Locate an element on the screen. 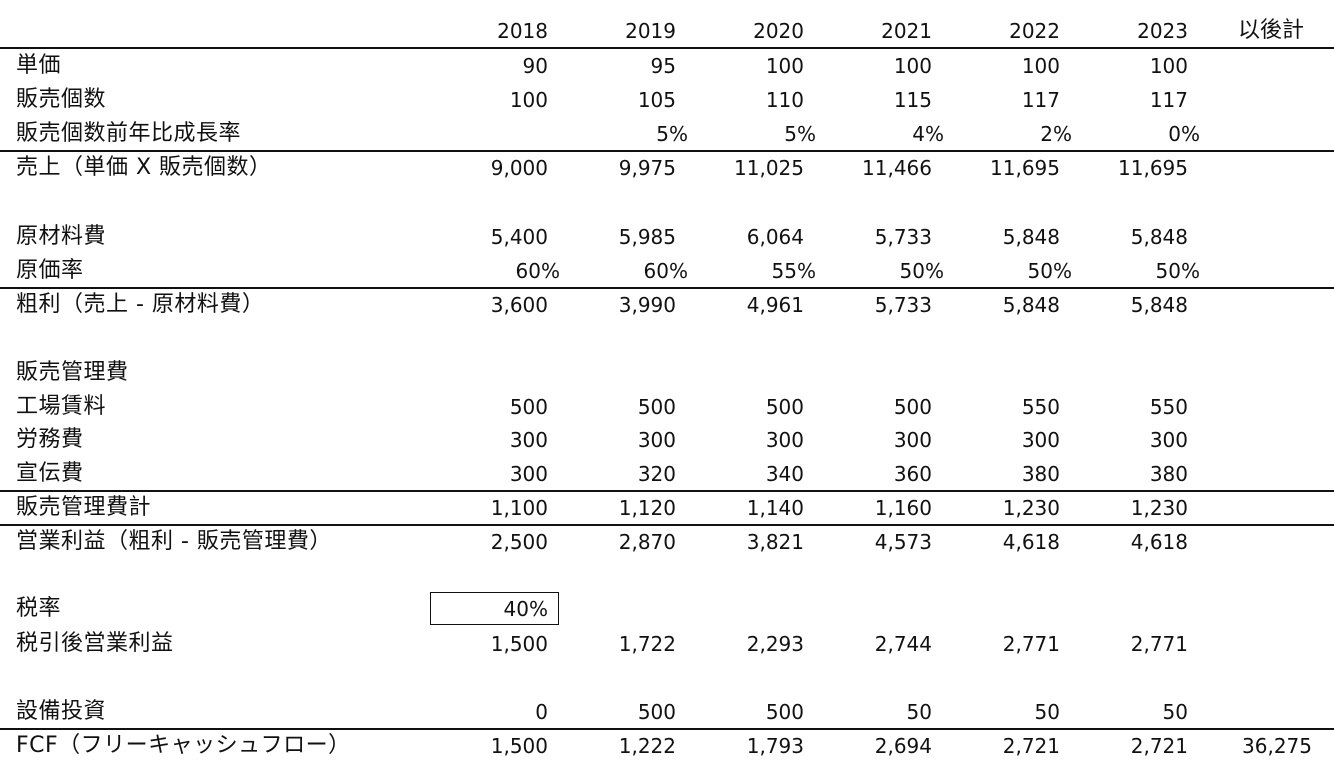  value-cell: 2,293 is located at coordinates (775, 644).